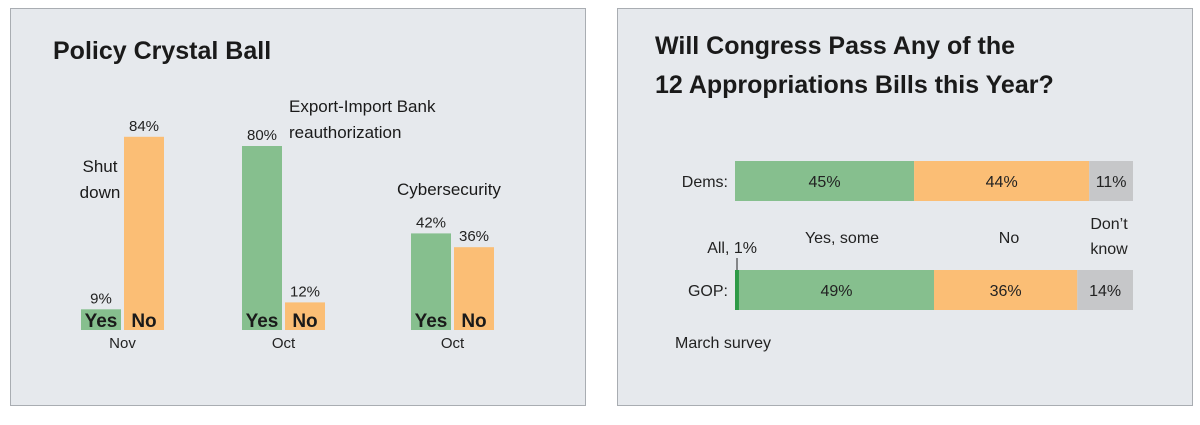  I want to click on segment-value-label: 36%, so click(1006, 291).